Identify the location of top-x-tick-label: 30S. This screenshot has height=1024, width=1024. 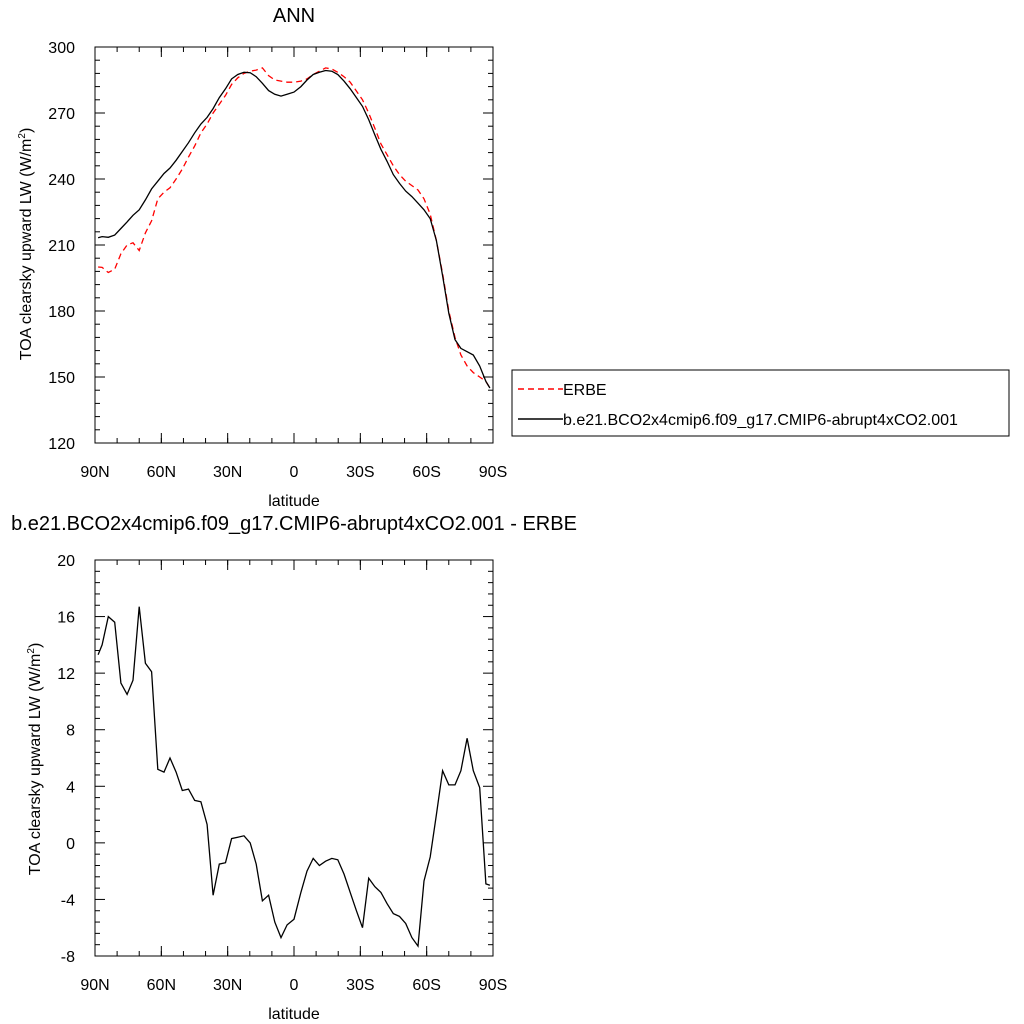
(360, 472).